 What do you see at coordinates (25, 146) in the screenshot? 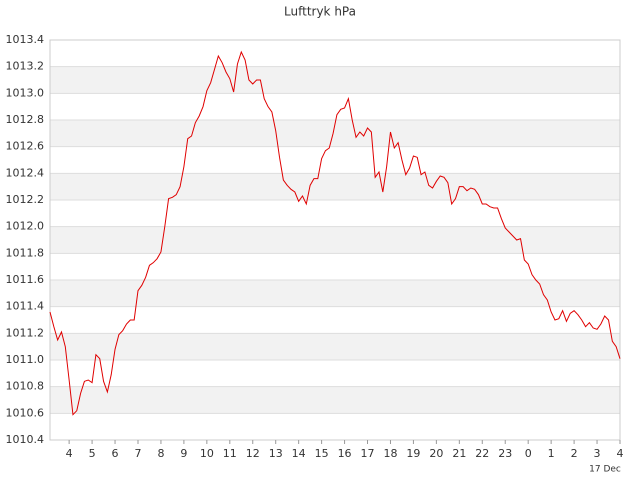
I see `y-tick-label: 1012.6` at bounding box center [25, 146].